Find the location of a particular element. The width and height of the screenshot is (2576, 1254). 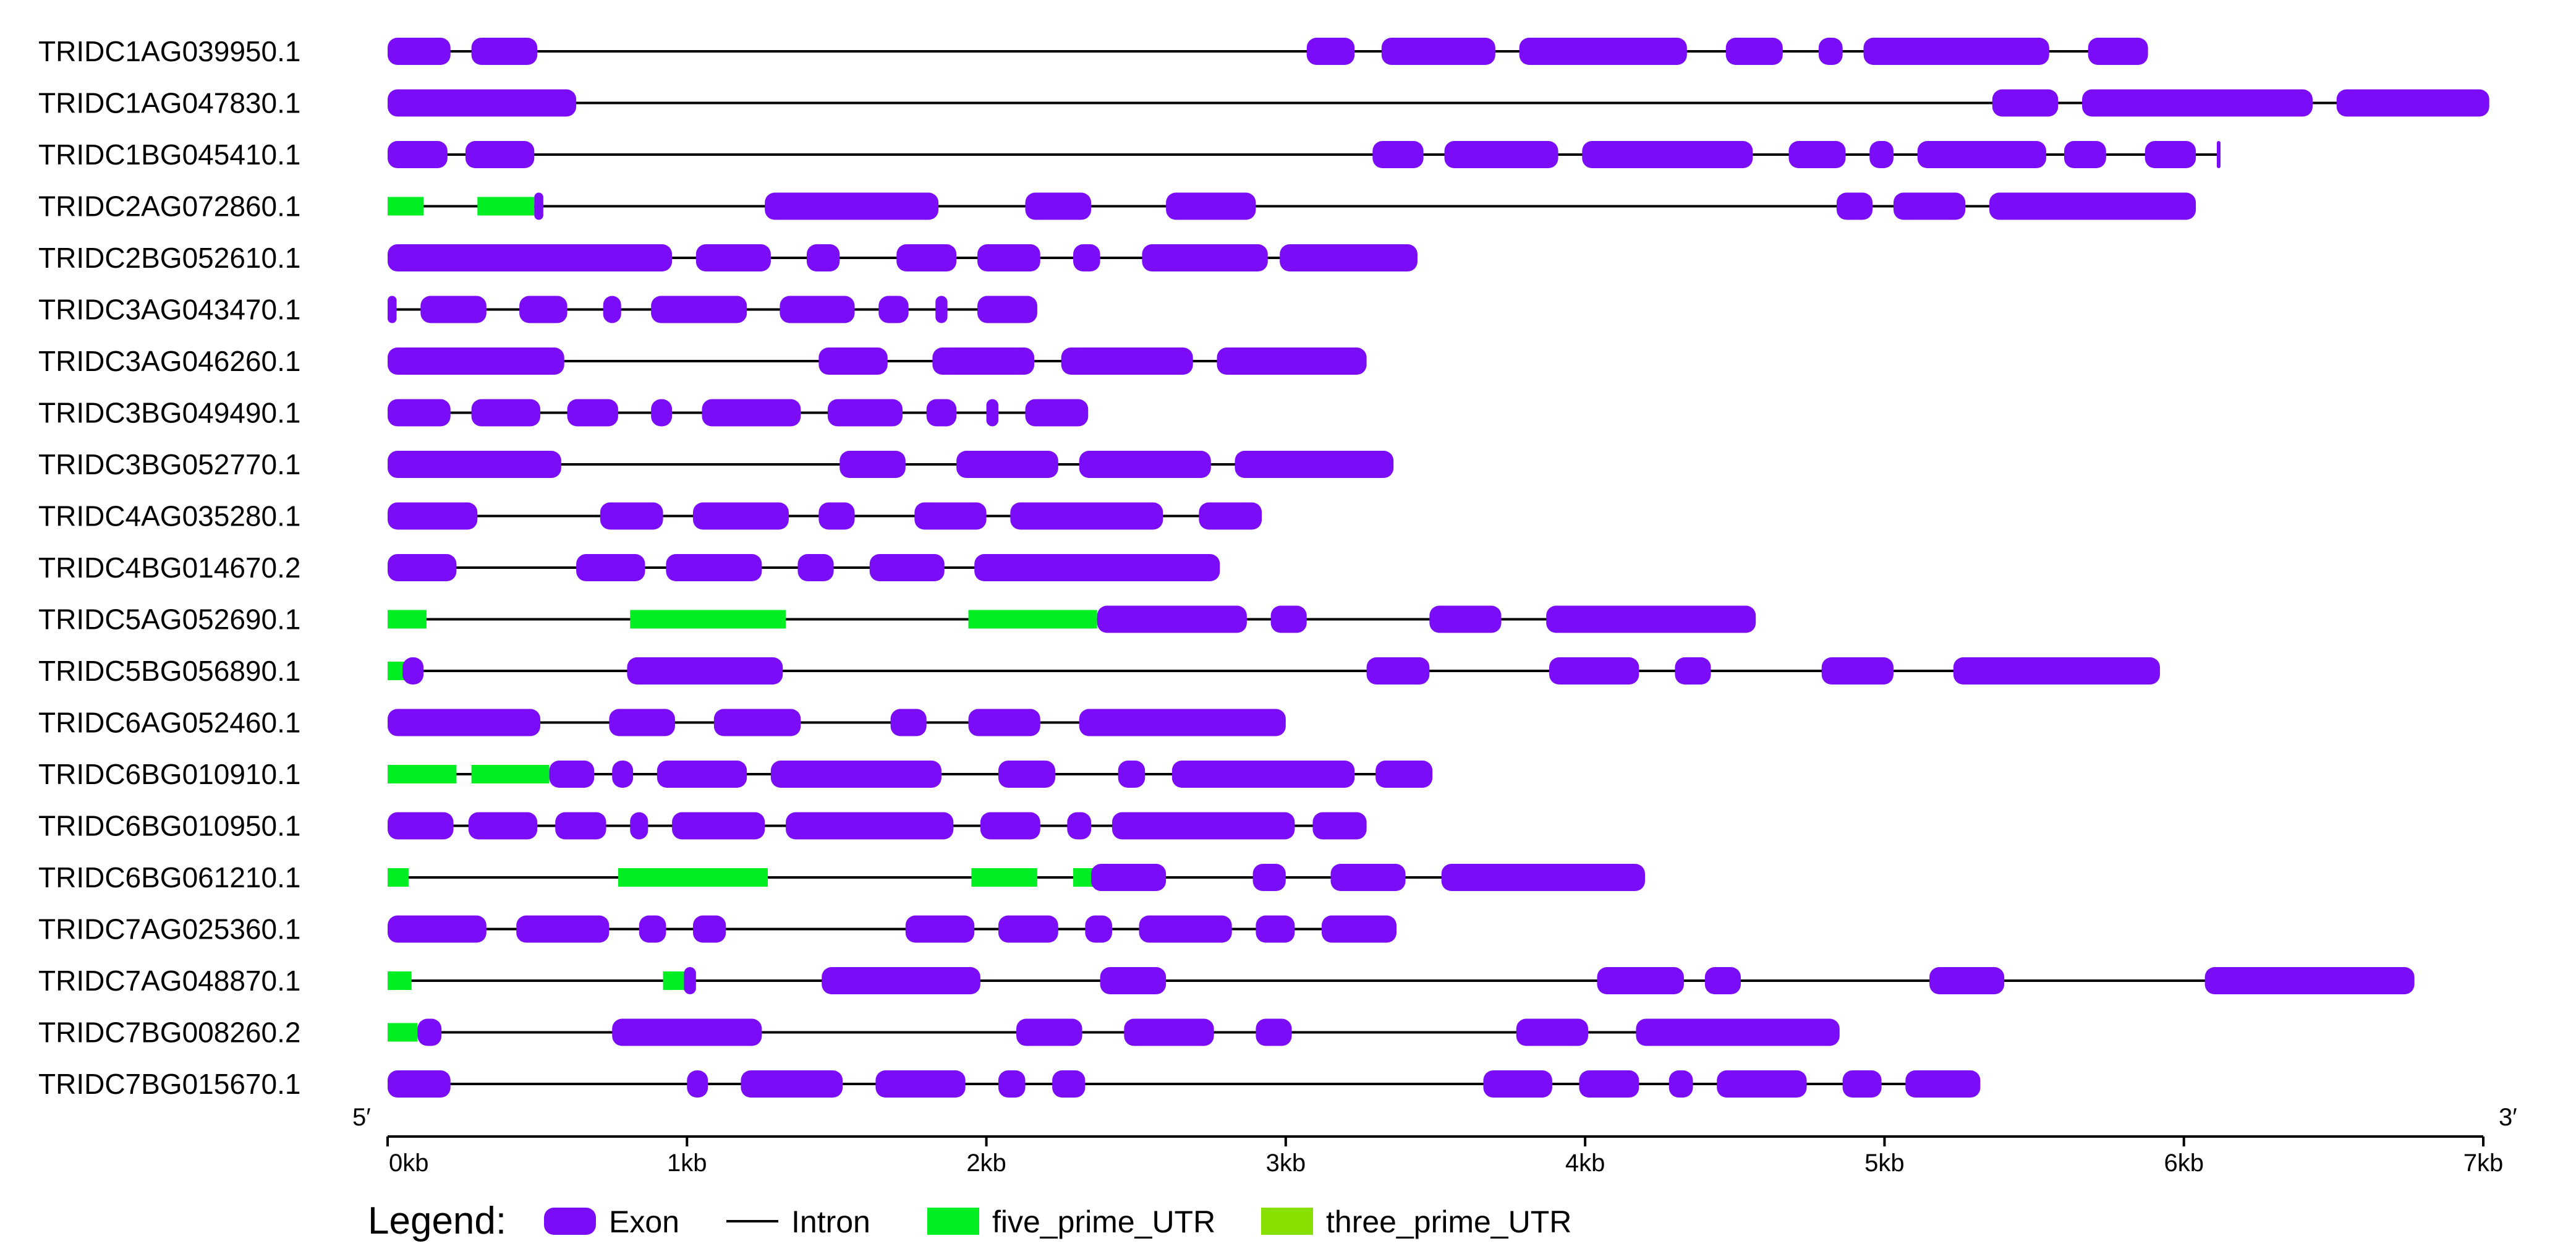

gene-row: TRIDC6BG010910.1 is located at coordinates (735, 774).